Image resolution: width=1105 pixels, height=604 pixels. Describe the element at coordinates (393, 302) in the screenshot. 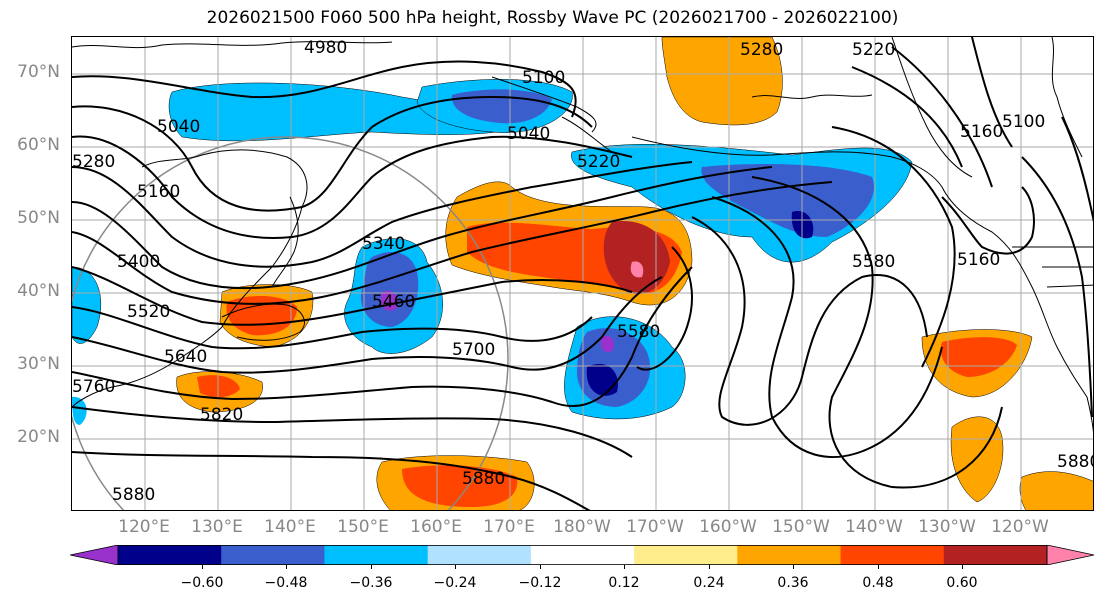

I see `contour-label: 5460` at that location.